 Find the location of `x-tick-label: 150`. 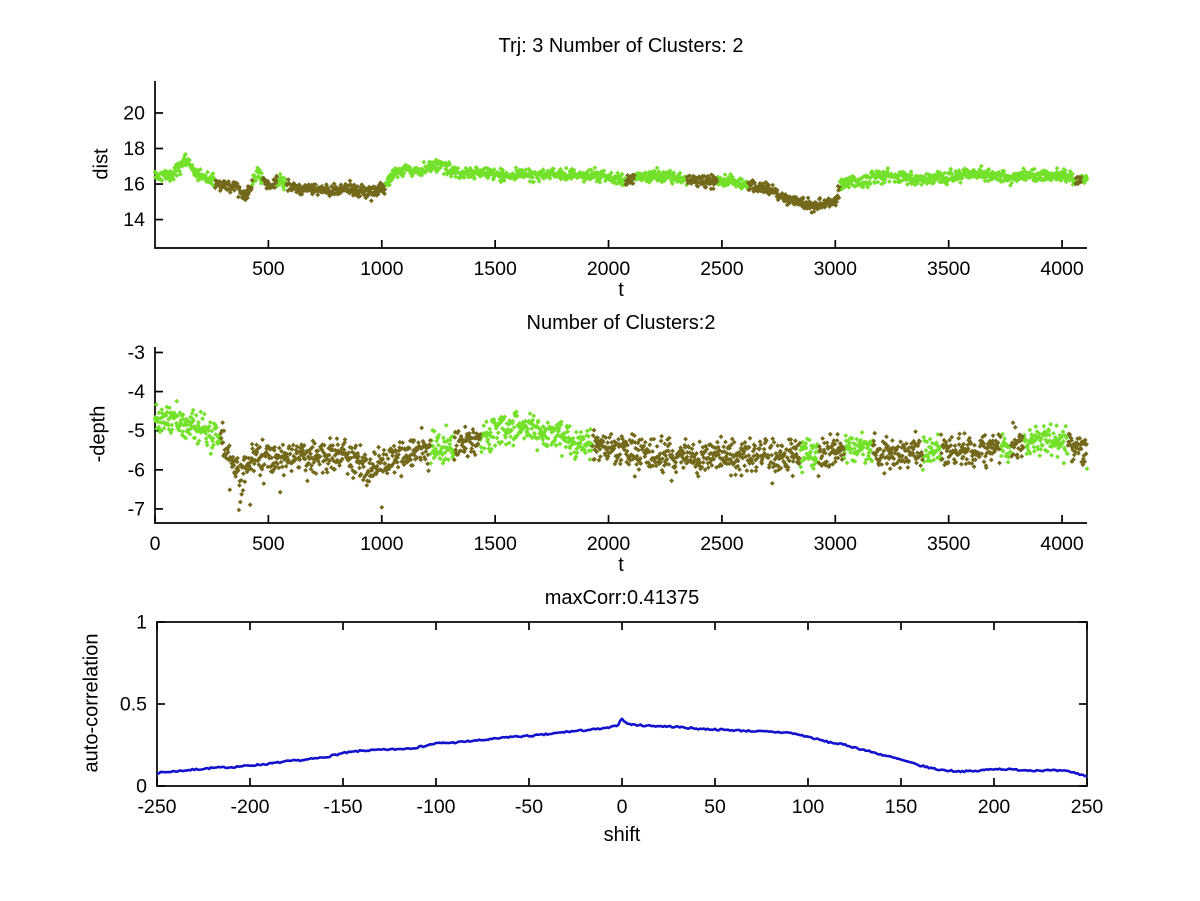

x-tick-label: 150 is located at coordinates (901, 807).